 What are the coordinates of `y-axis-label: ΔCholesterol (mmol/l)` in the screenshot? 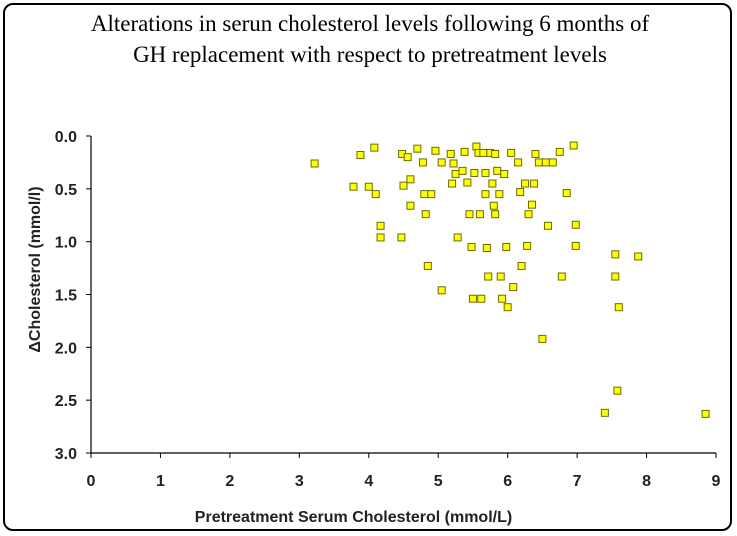 It's located at (35, 269).